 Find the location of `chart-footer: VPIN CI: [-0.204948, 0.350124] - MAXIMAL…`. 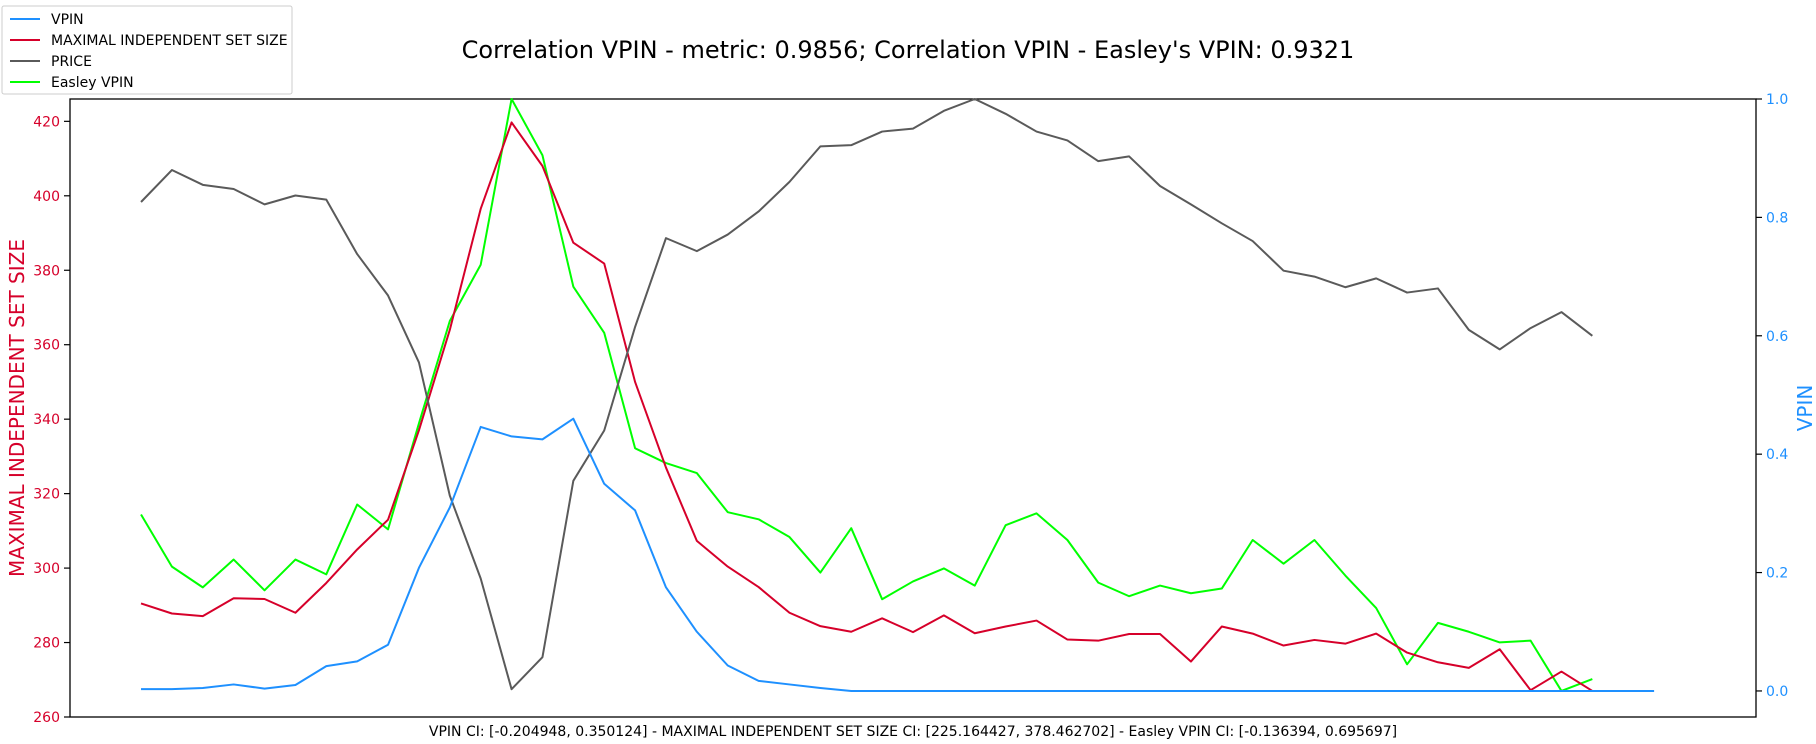

chart-footer: VPIN CI: [-0.204948, 0.350124] - MAXIMAL… is located at coordinates (913, 732).